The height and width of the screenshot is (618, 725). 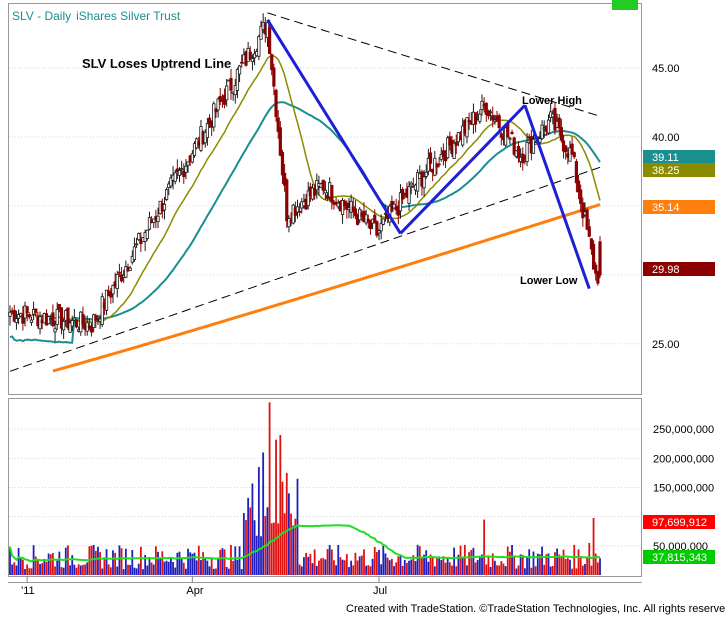 I want to click on status-indicator, so click(x=625, y=5).